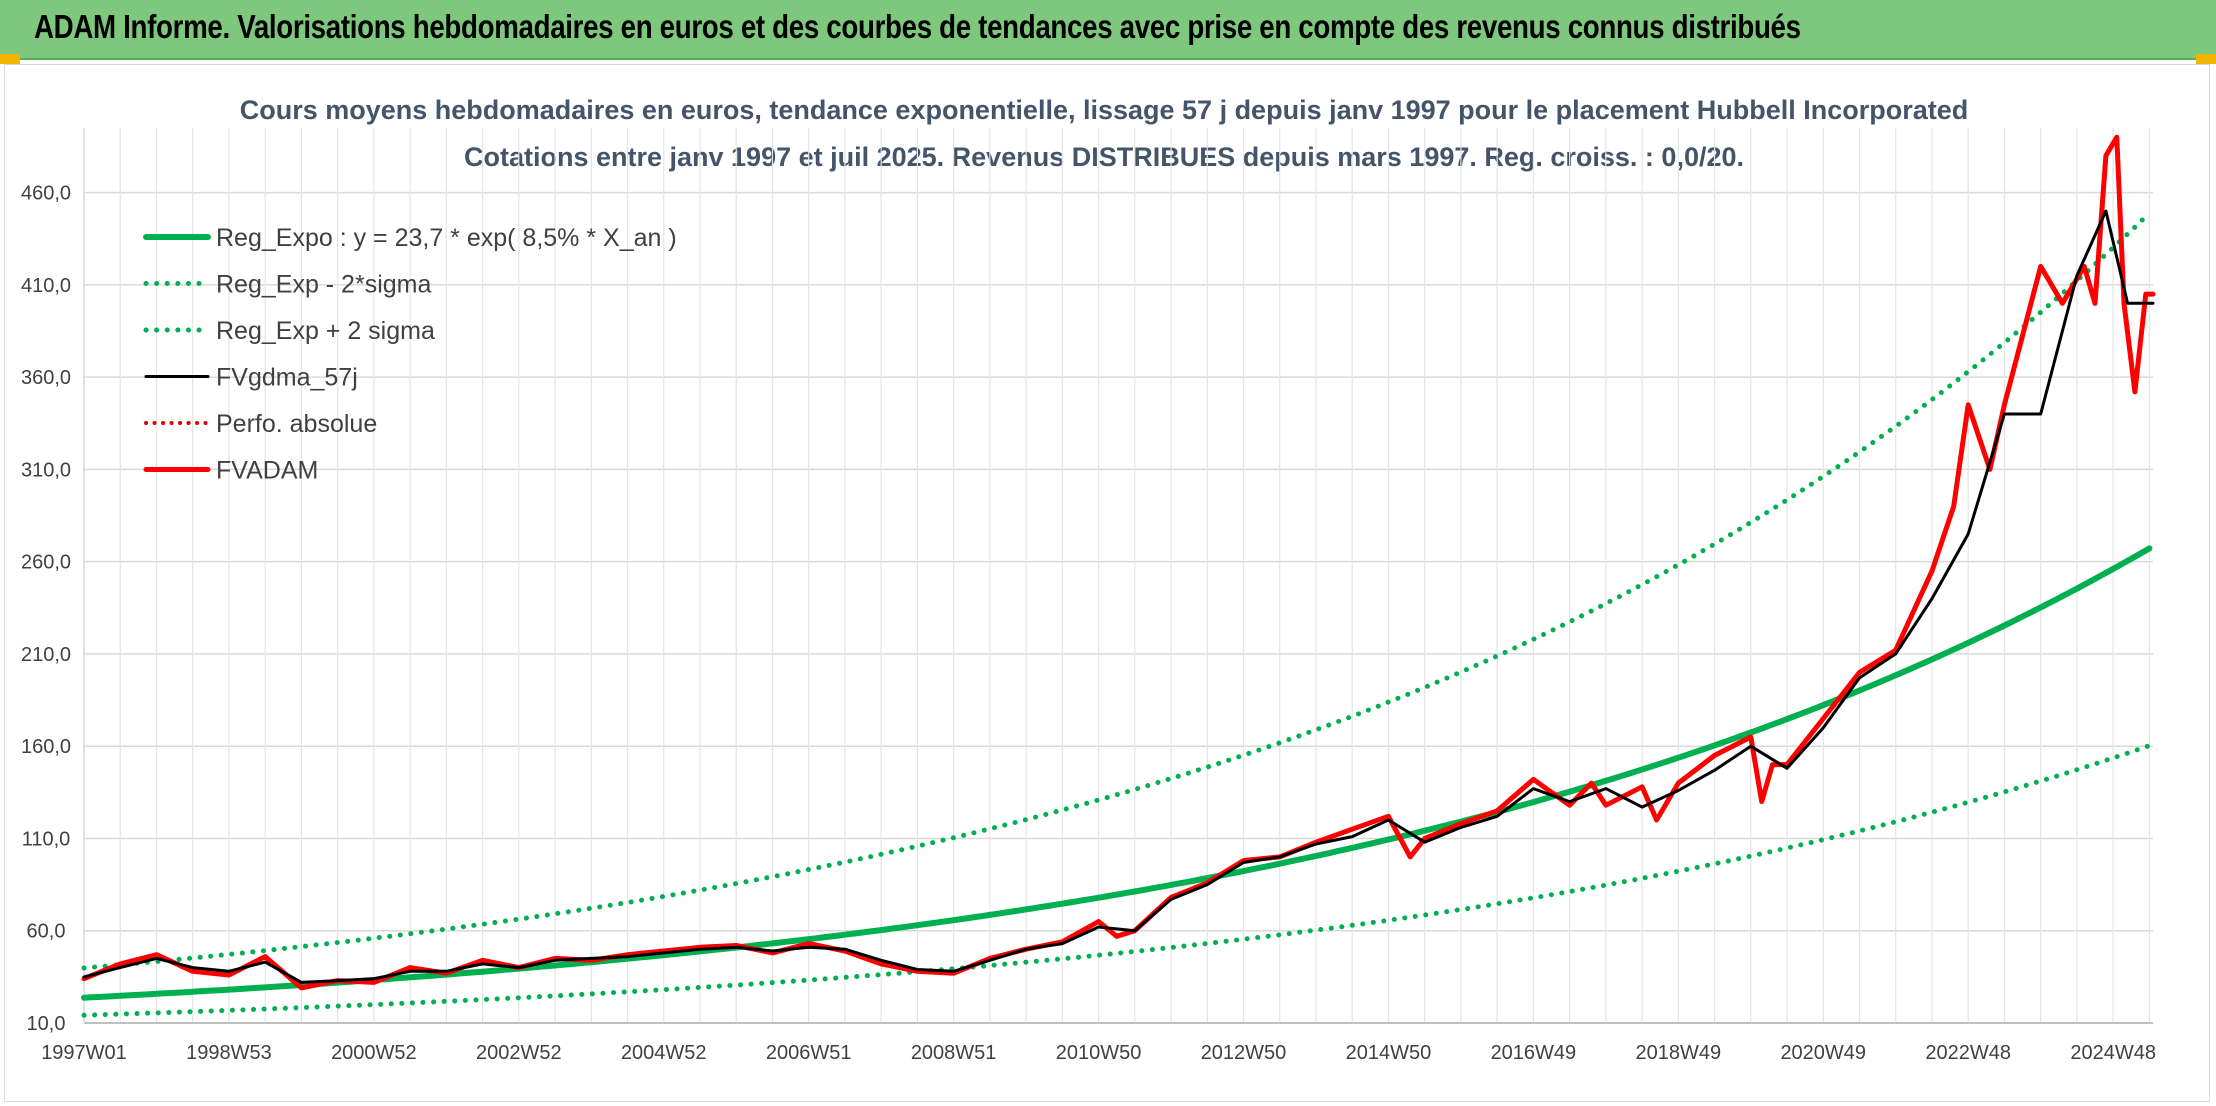 The height and width of the screenshot is (1106, 2216). Describe the element at coordinates (46, 286) in the screenshot. I see `y-tick-label: 410,0` at that location.